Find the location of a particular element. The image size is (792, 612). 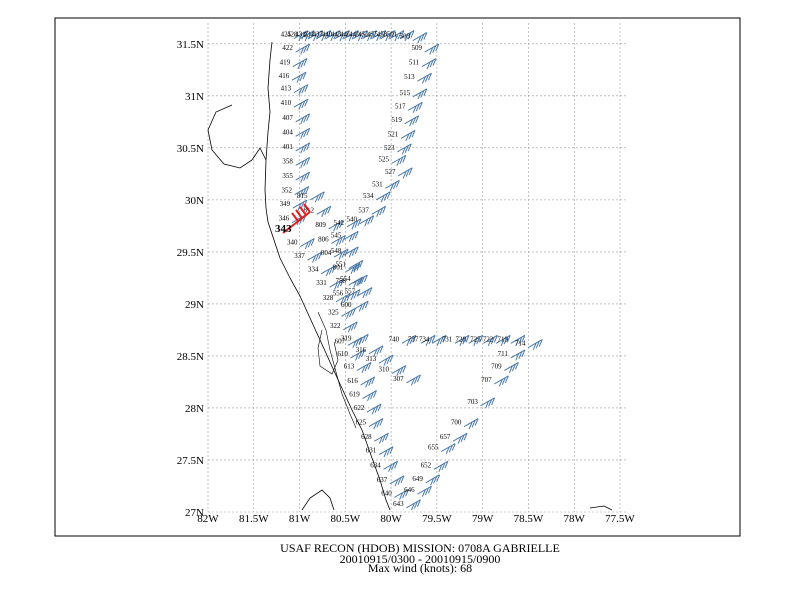

time-label: 634 is located at coordinates (375, 465).